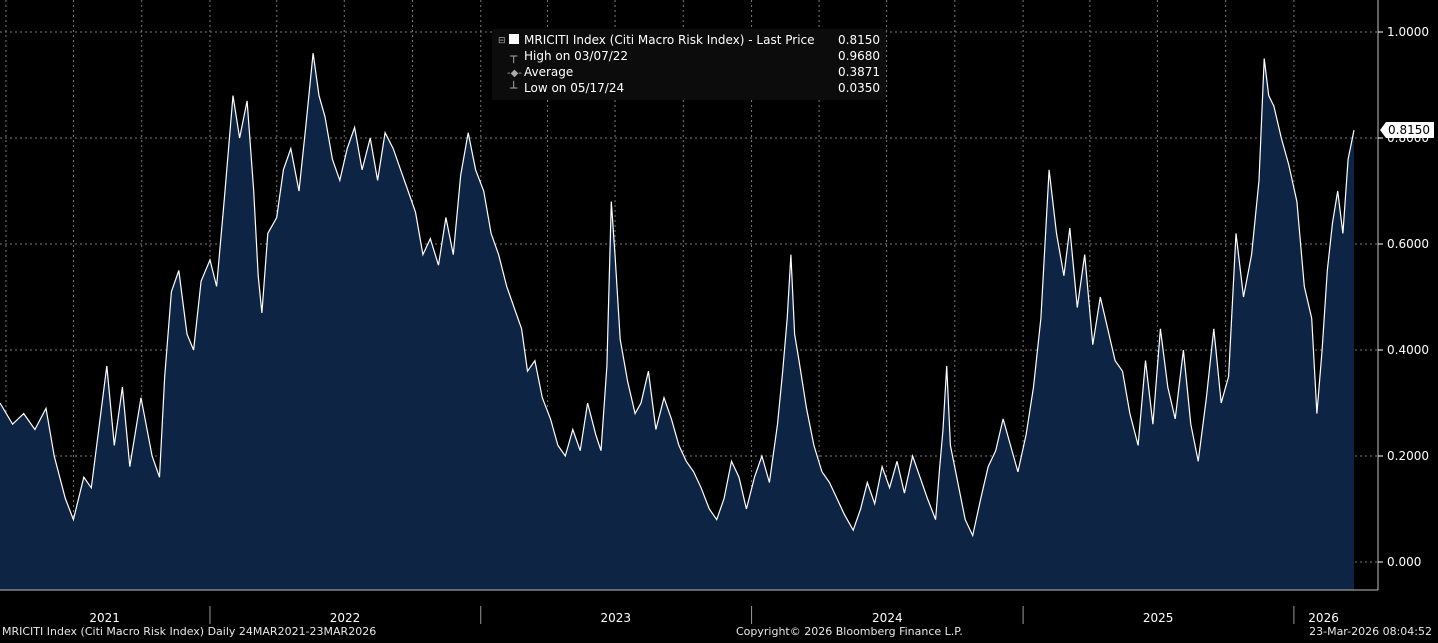 This screenshot has width=1438, height=643. Describe the element at coordinates (513, 56) in the screenshot. I see `high-marker-icon: ┬` at that location.